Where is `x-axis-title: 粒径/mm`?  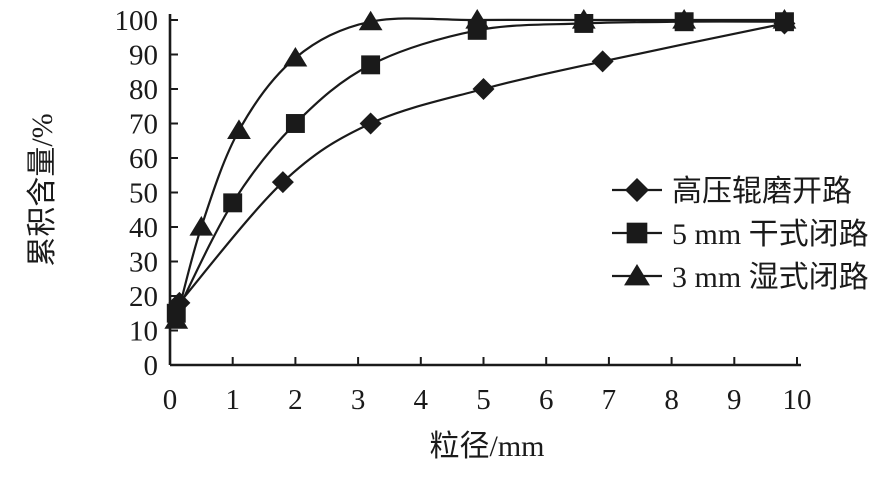
x-axis-title: 粒径/mm is located at coordinates (486, 446).